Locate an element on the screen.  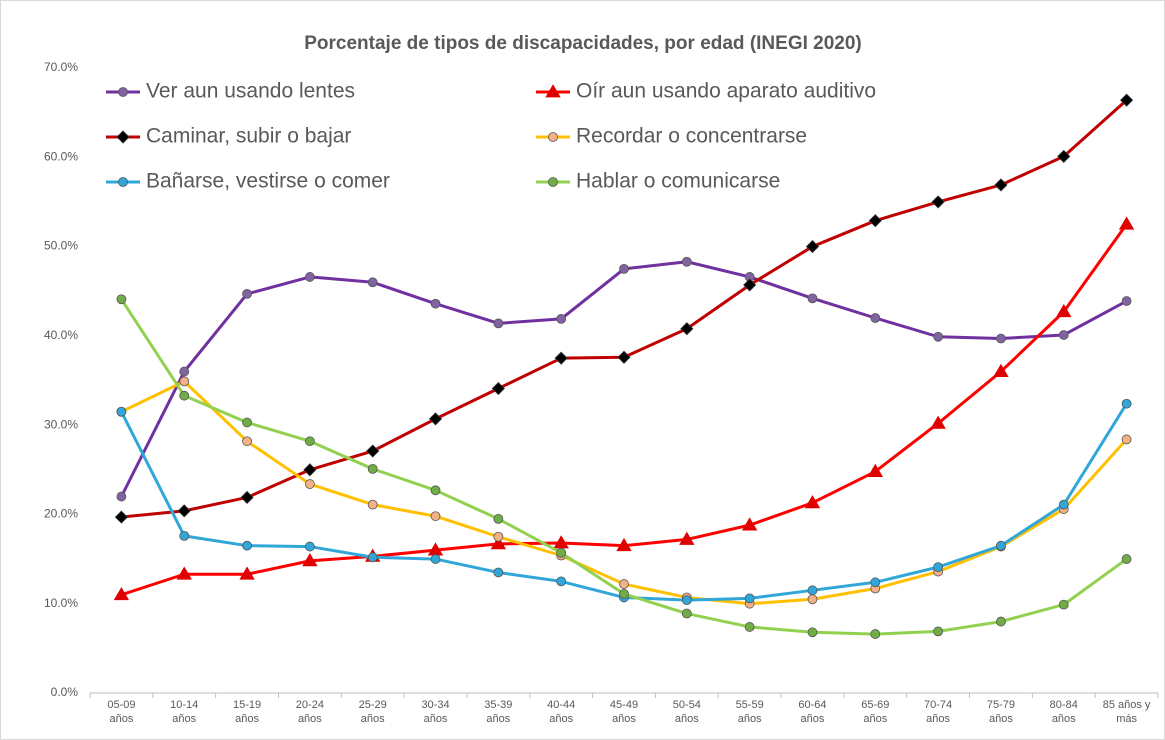
y-tick-label: 0.0% is located at coordinates (65, 692).